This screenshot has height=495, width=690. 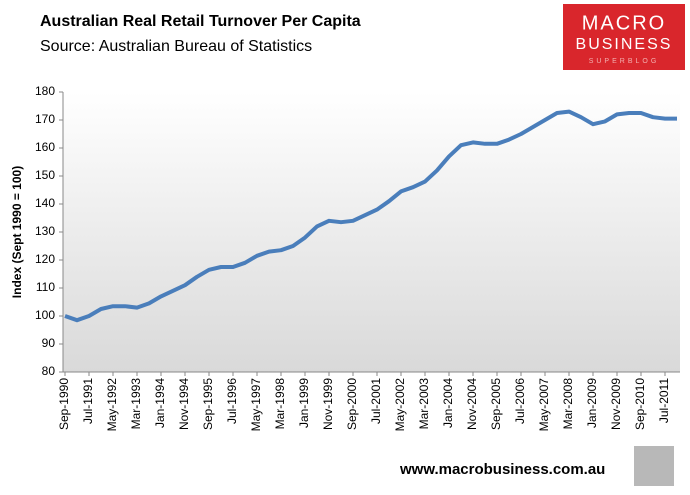 I want to click on x-tick-label: May-1997, so click(x=256, y=405).